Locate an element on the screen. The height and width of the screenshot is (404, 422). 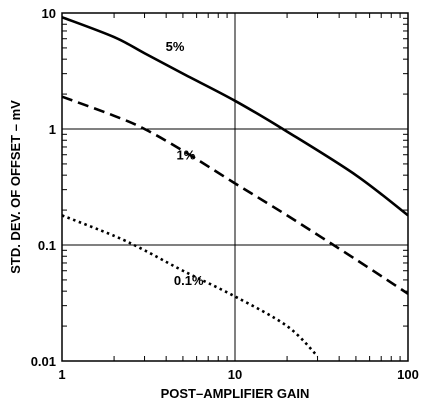
series-label: 0.1% is located at coordinates (189, 280).